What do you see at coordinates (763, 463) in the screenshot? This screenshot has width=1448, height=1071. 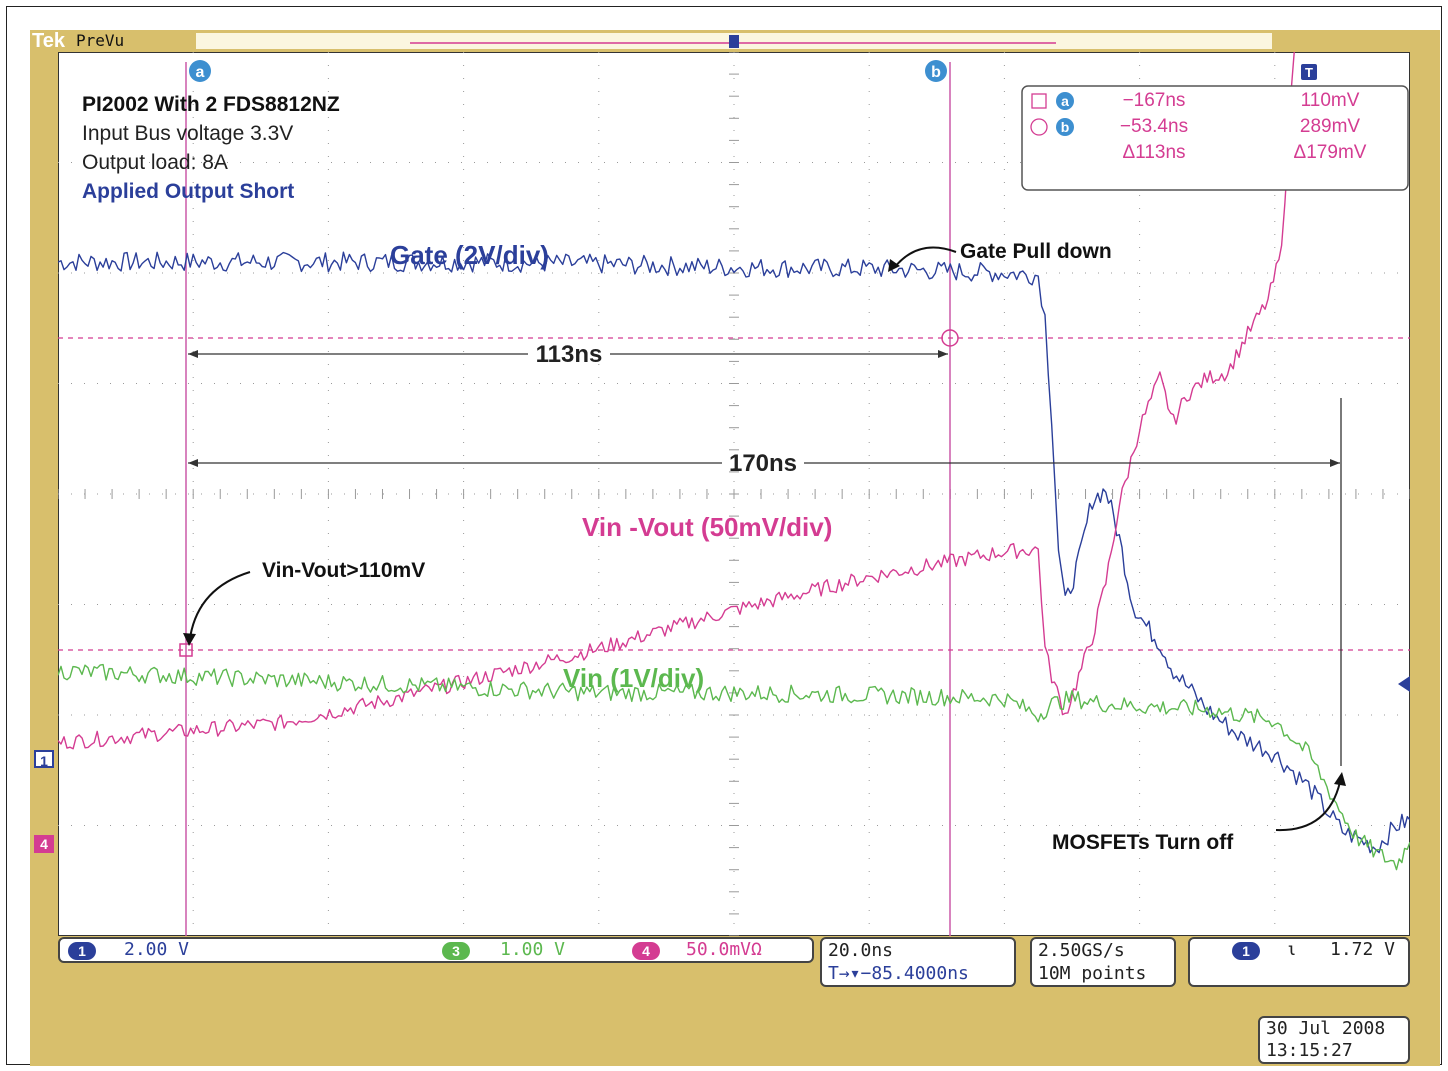 I see `span-170-label: 170ns` at bounding box center [763, 463].